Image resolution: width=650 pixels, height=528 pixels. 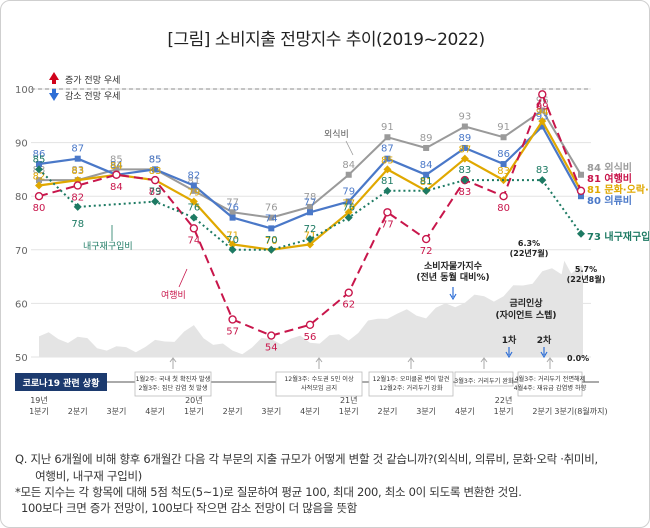 I want to click on covid-event-text: 12월1주: 오미클론 변이 발견 12월2주: 거리두기 강화, so click(x=411, y=383).